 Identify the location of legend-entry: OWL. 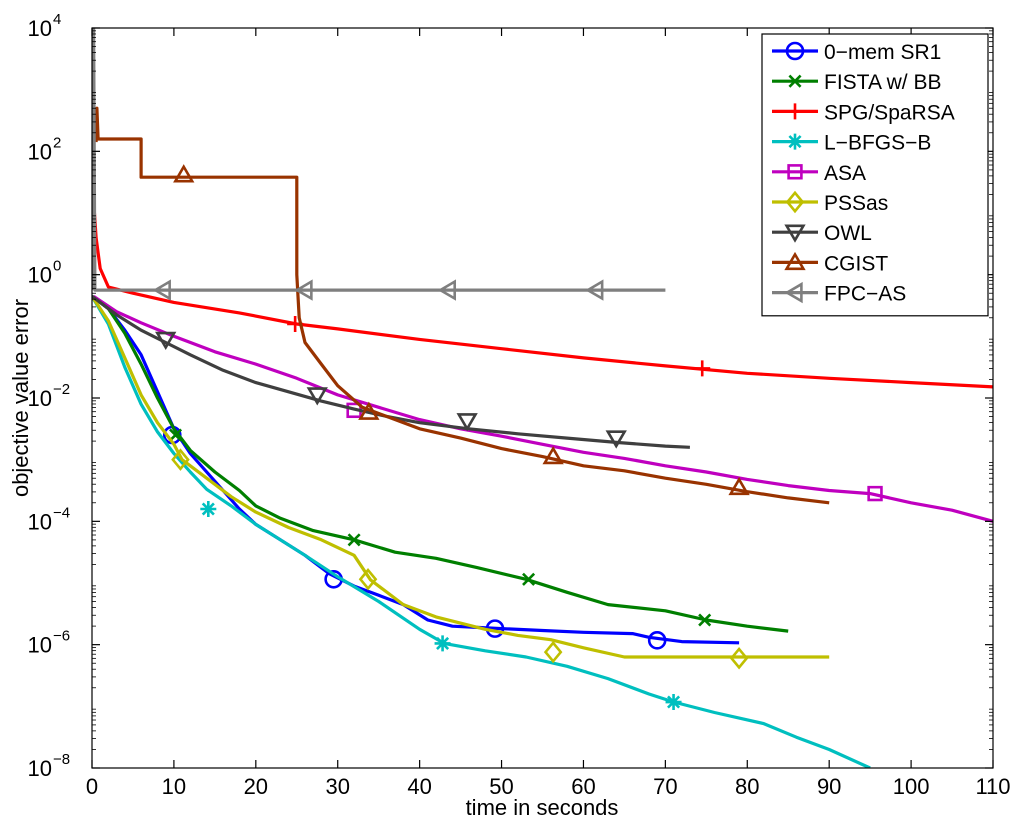
(822, 233).